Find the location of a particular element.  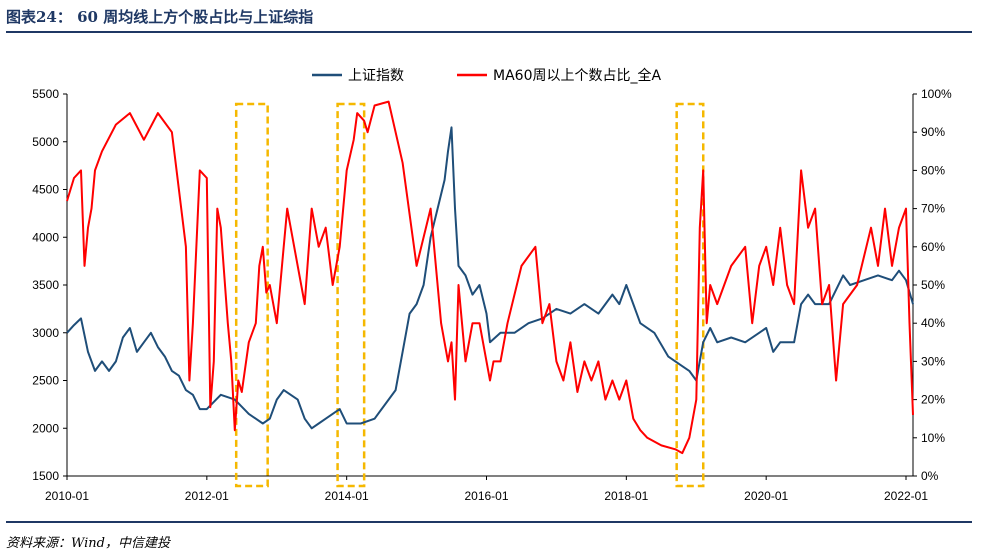

right-tick-label: 10% is located at coordinates (933, 438).